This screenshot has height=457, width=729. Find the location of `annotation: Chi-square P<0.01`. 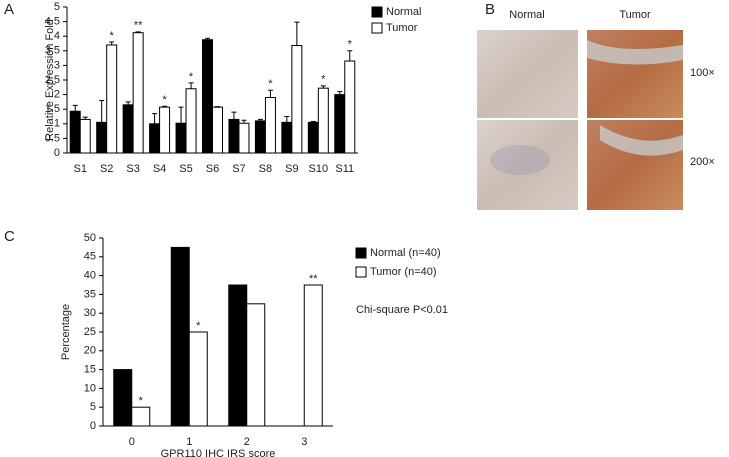

annotation: Chi-square P<0.01 is located at coordinates (402, 310).